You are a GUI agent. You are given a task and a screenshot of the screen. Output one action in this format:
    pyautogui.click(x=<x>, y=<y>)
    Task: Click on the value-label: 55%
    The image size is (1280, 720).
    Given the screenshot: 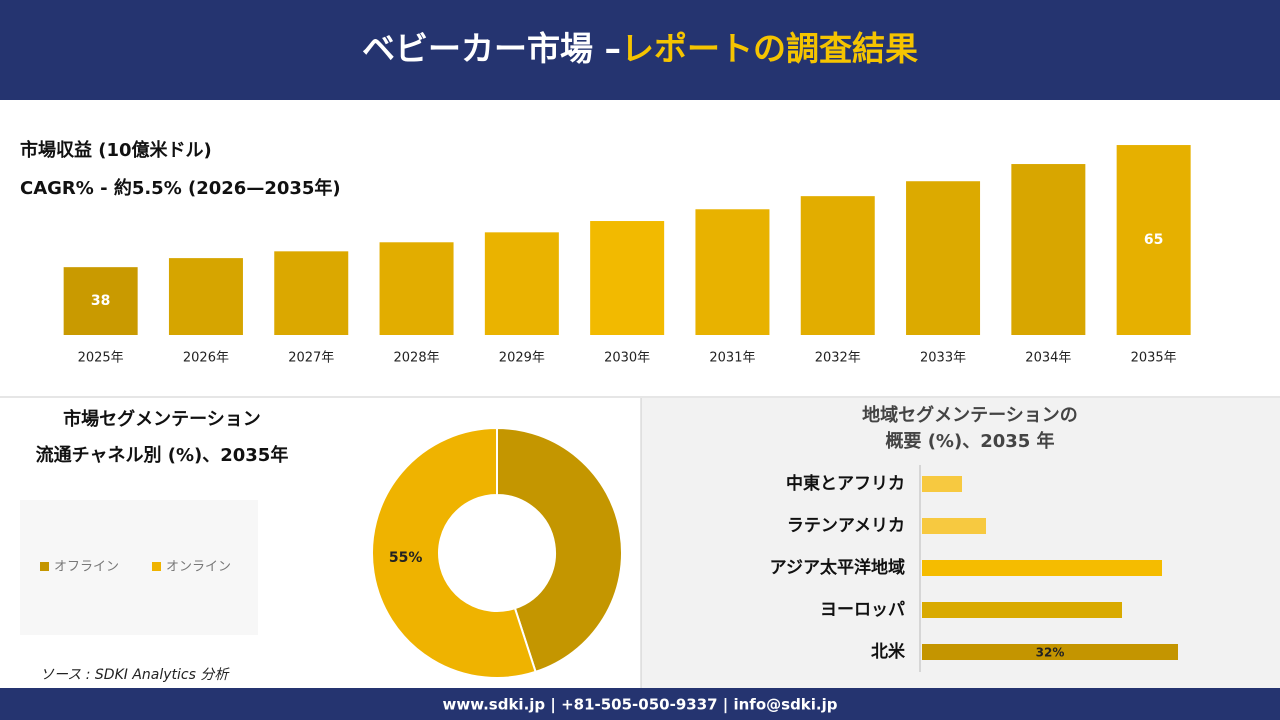 What is the action you would take?
    pyautogui.click(x=406, y=558)
    